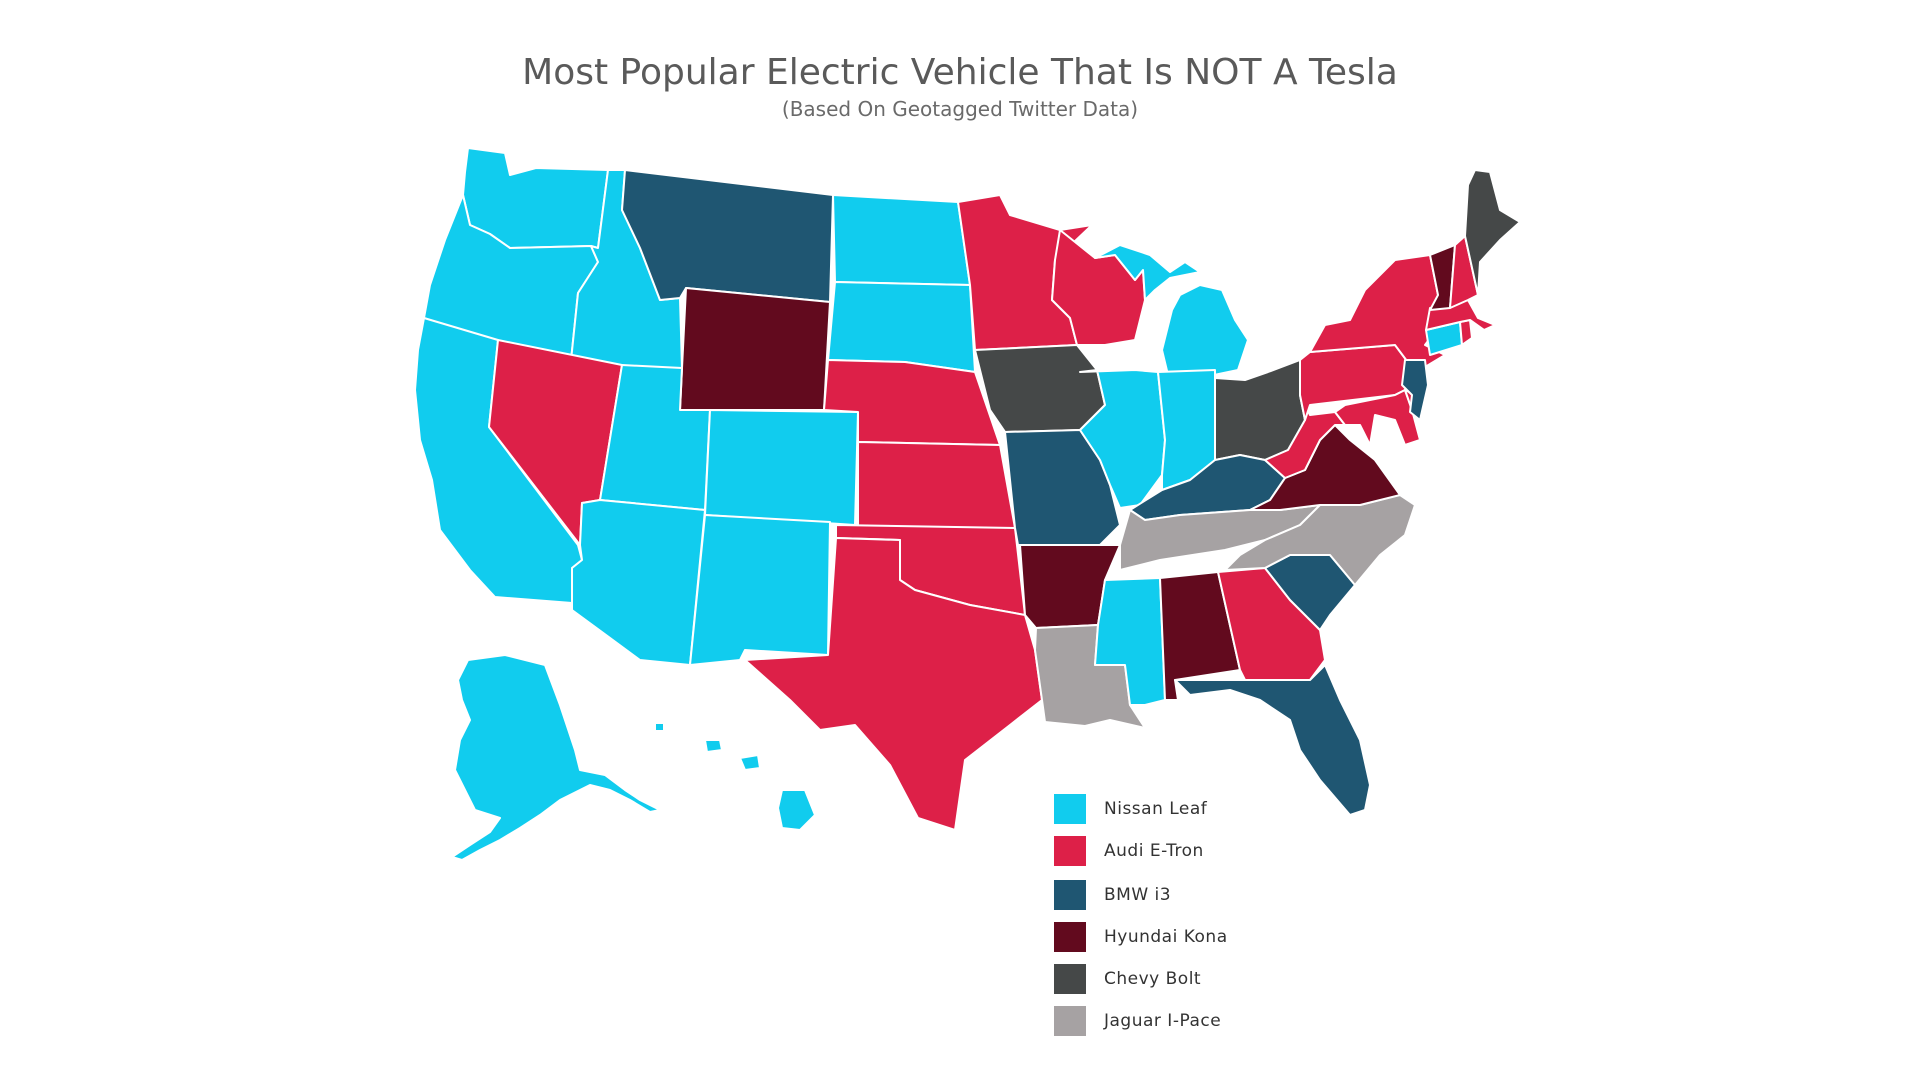 The image size is (1920, 1080). I want to click on legend-item-jaguar-i-pace: Jaguar I-Pace, so click(1184, 1021).